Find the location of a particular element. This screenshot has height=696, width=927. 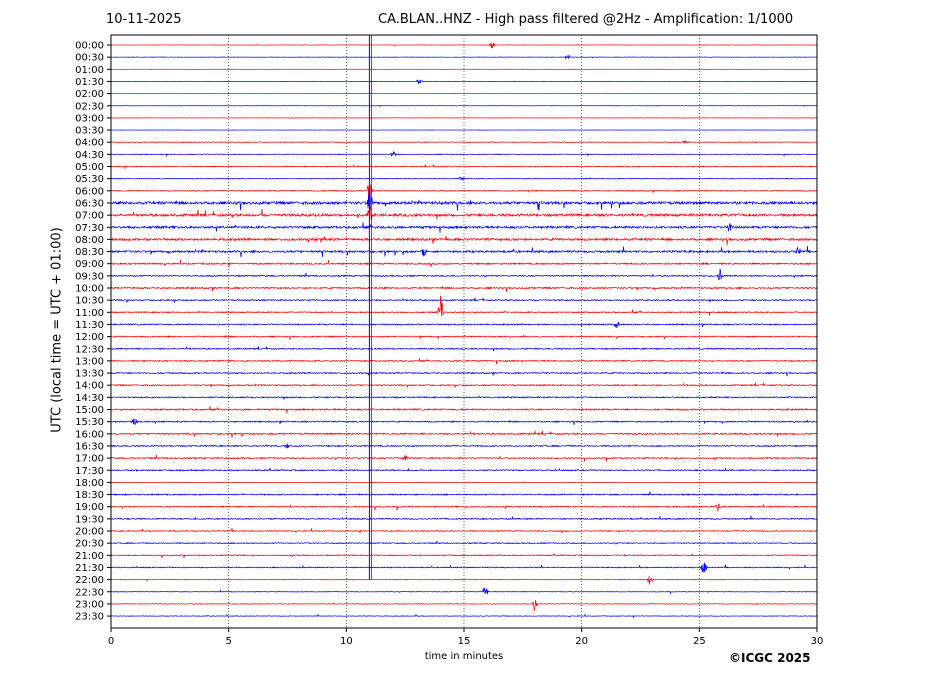

y-tick-label-1330: 13:30 is located at coordinates (89, 374).